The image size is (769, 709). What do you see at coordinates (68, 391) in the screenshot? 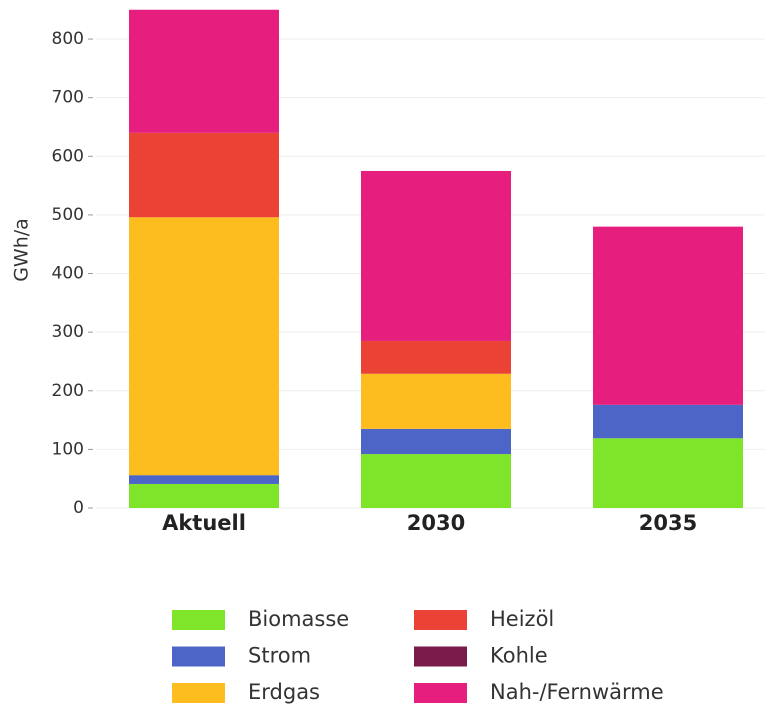
I see `y-tick-label: 200` at bounding box center [68, 391].